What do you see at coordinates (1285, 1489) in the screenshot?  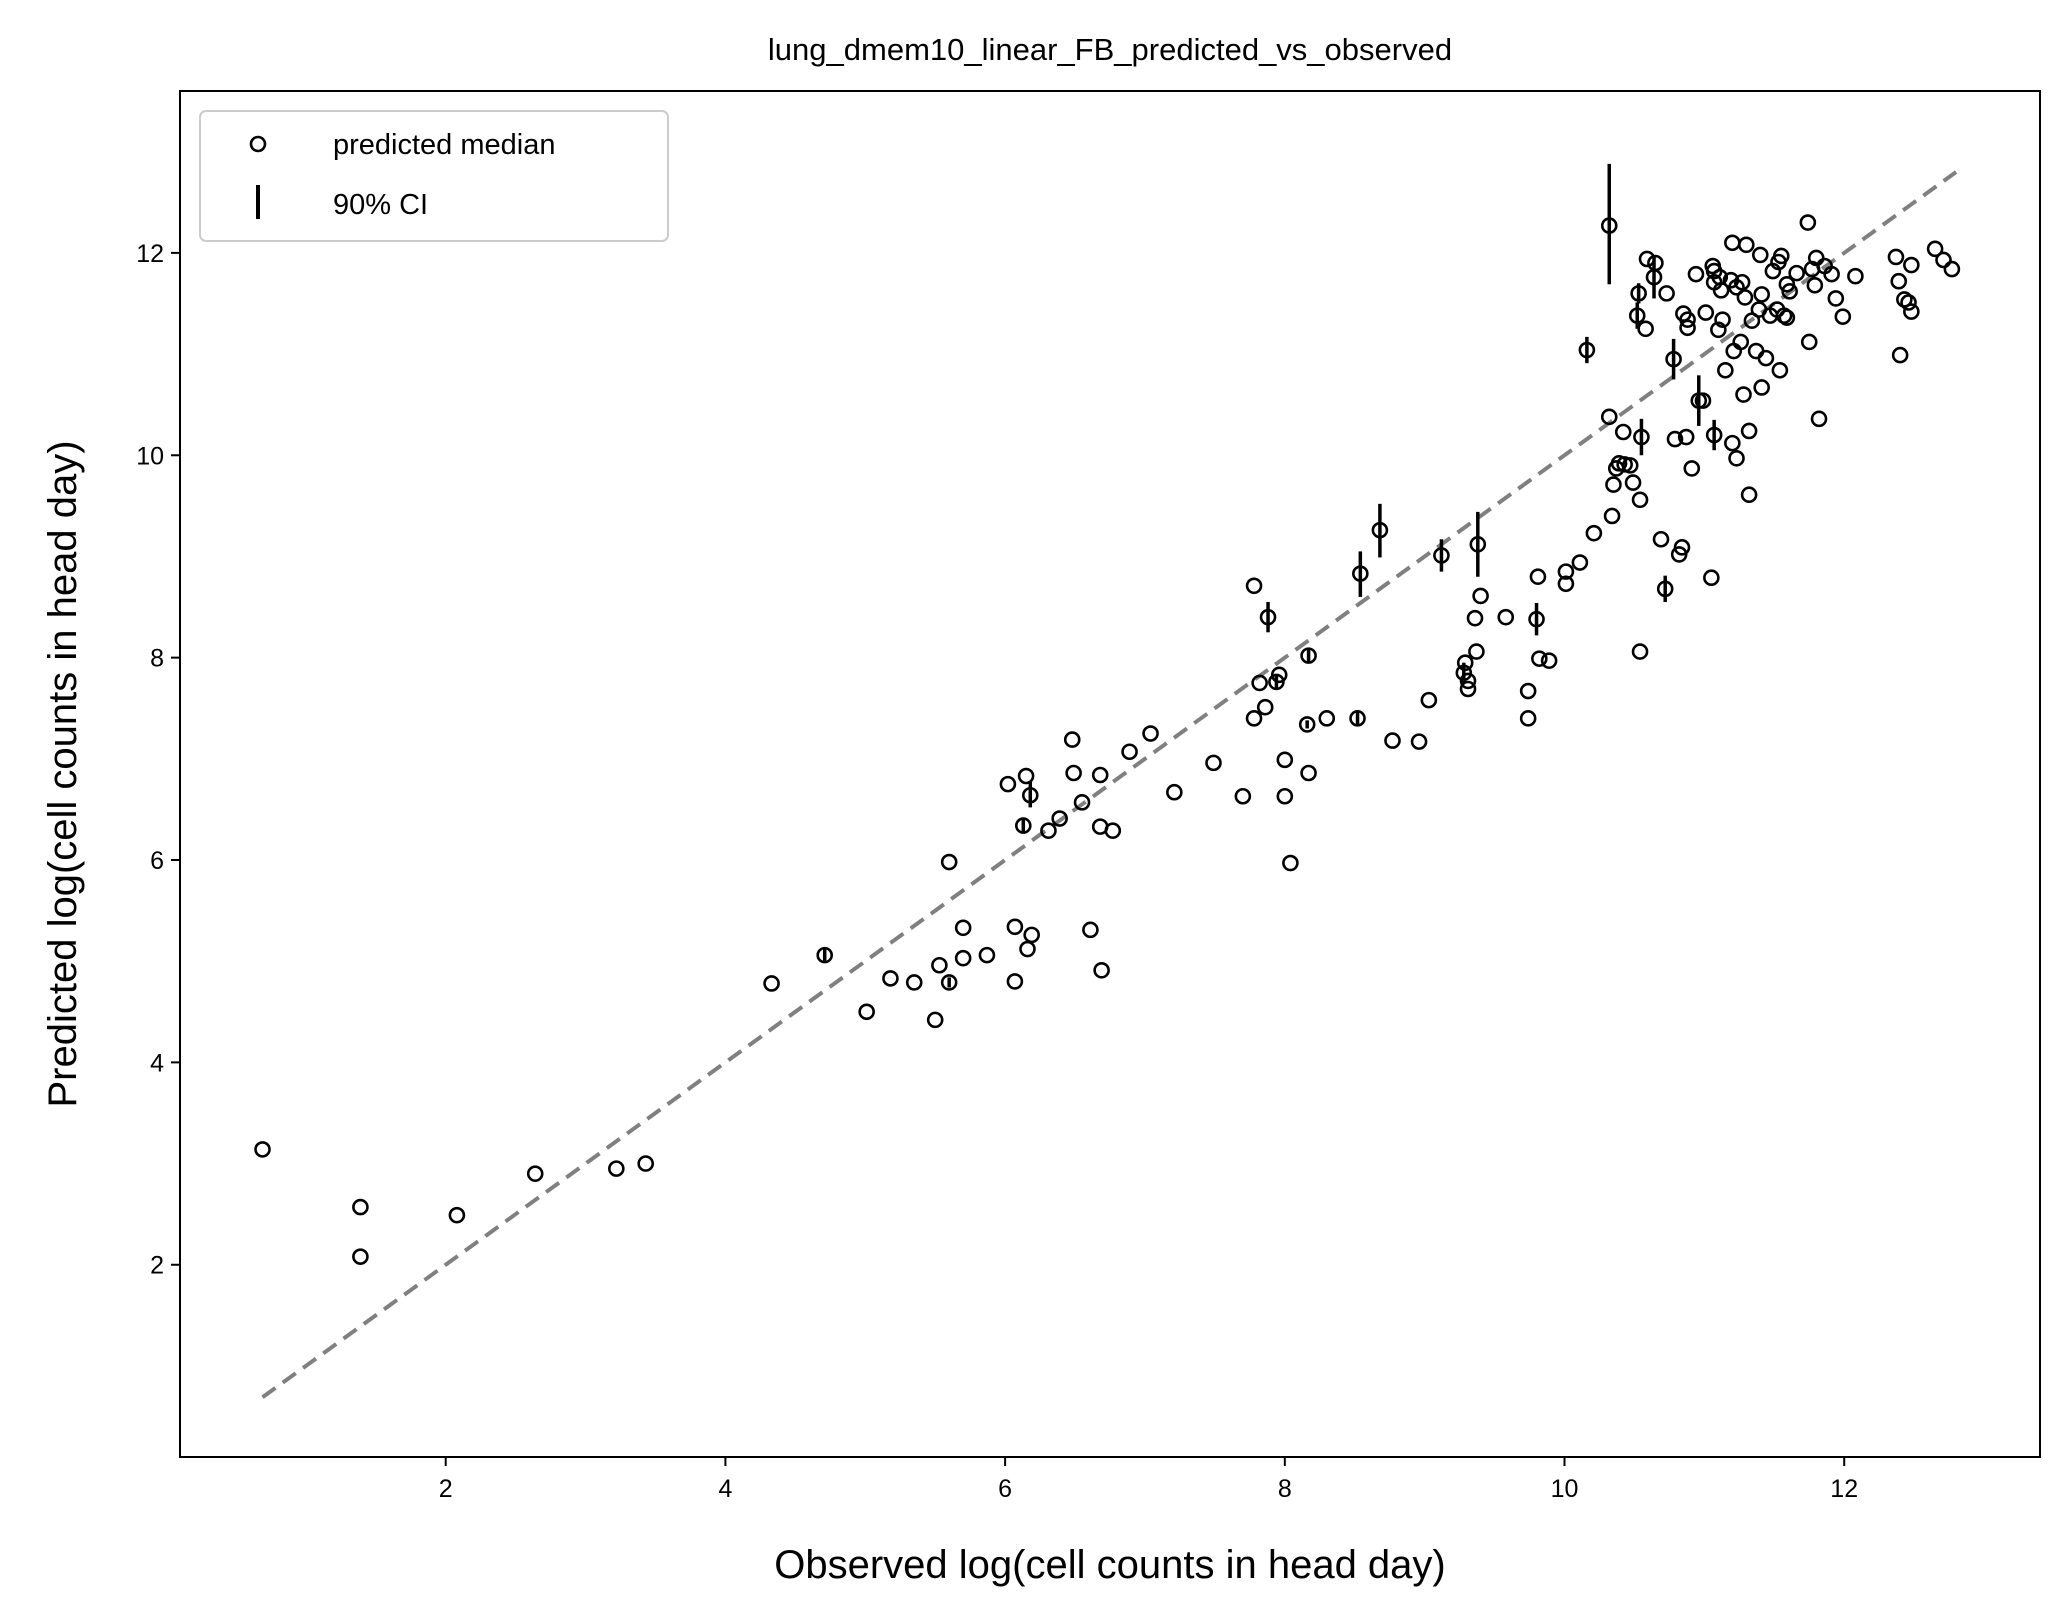 I see `x-tick-label: 8` at bounding box center [1285, 1489].